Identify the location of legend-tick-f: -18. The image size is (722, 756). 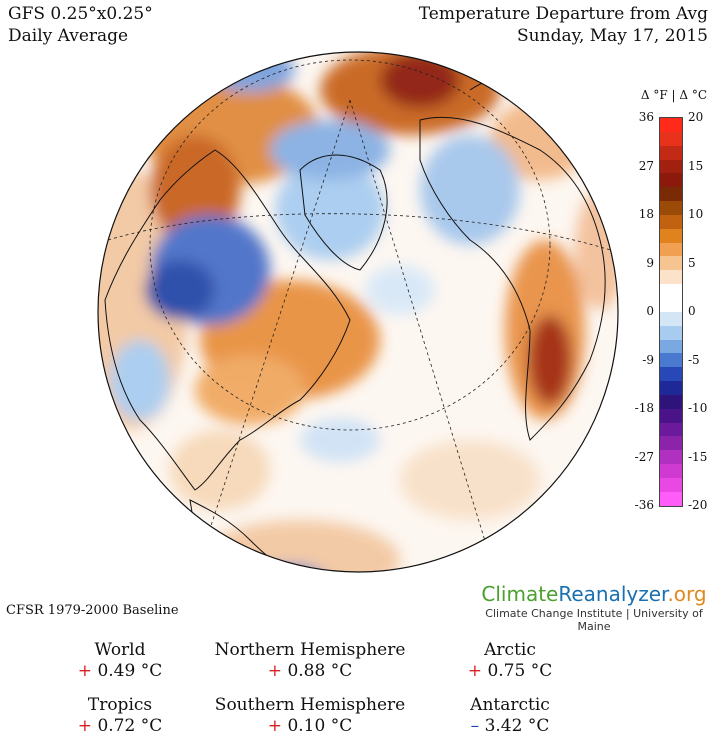
(644, 408).